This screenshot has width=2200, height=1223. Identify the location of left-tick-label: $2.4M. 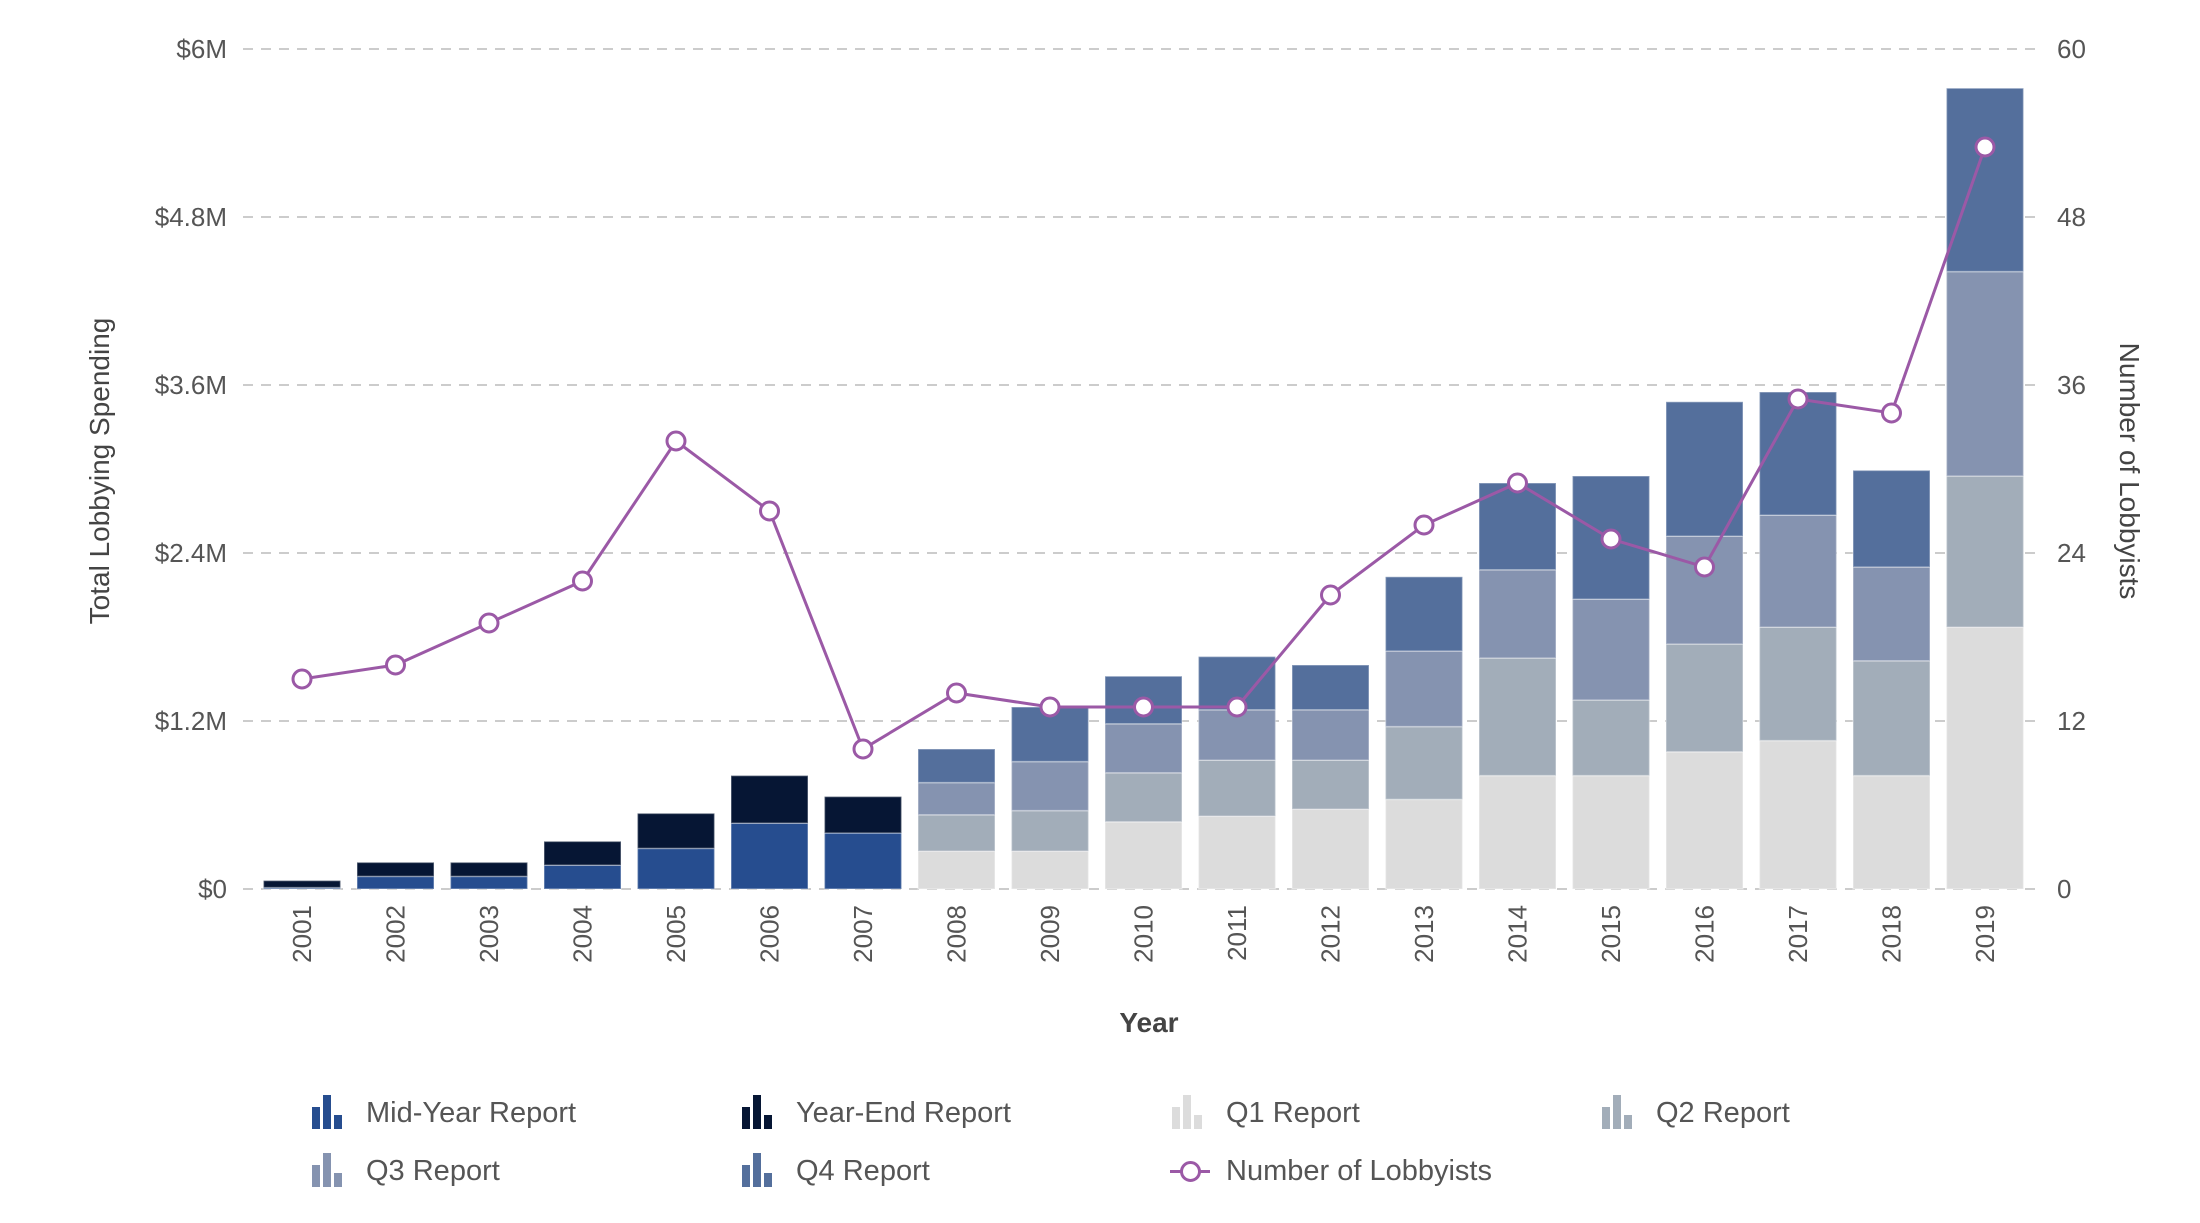
(191, 553).